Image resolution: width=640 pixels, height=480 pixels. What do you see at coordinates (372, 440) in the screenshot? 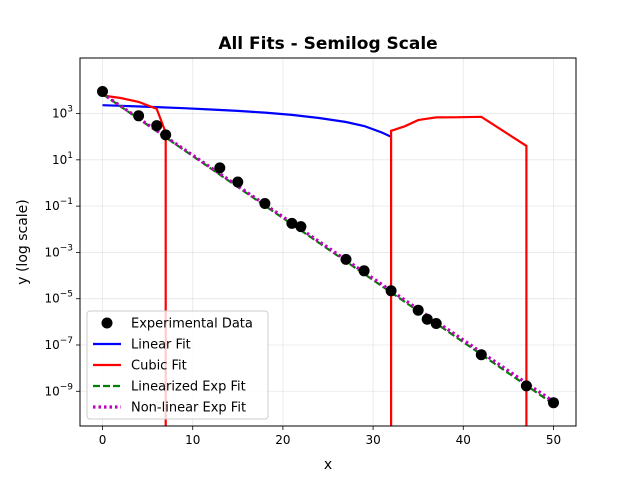
I see `x-tick-label: 30` at bounding box center [372, 440].